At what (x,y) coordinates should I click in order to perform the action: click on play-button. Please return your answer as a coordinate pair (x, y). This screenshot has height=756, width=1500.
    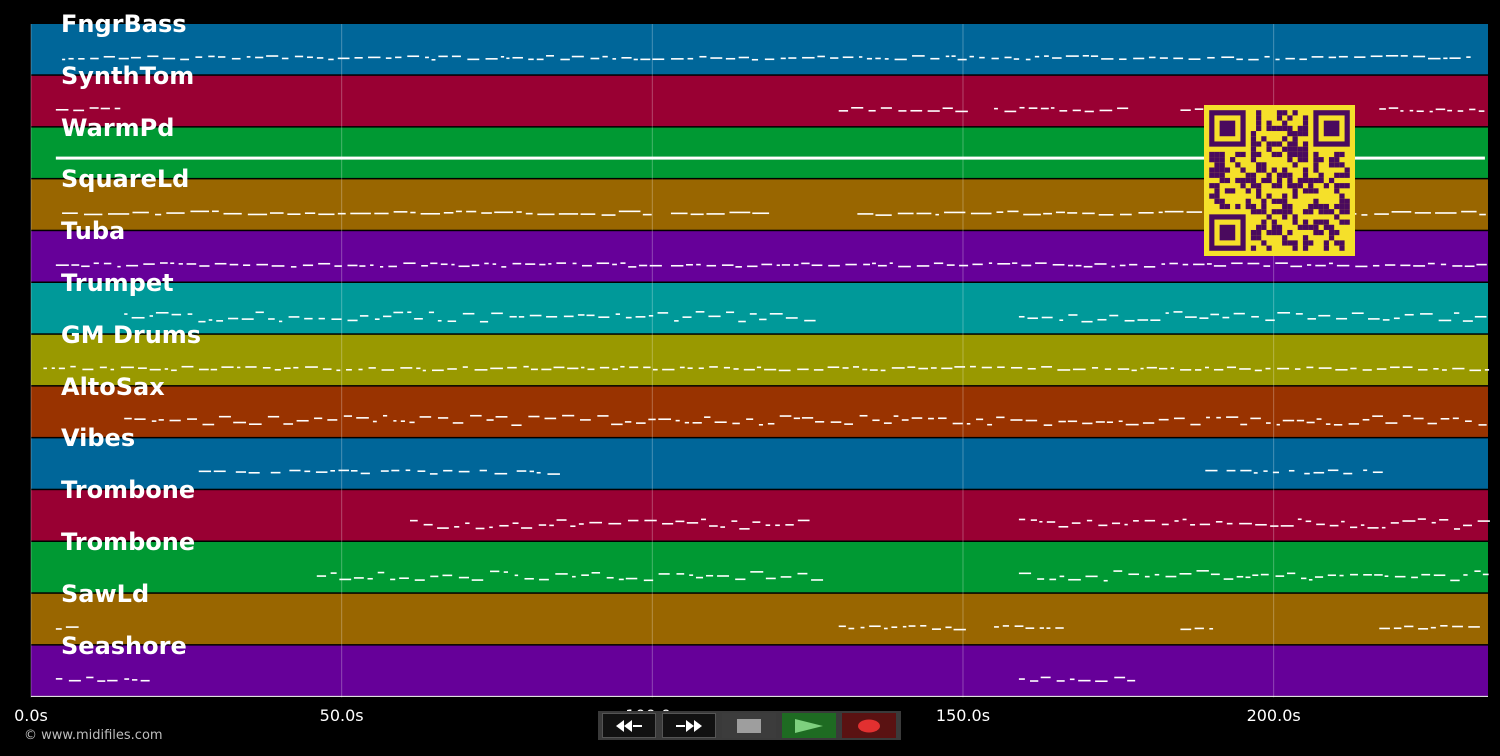
    Looking at the image, I should click on (809, 725).